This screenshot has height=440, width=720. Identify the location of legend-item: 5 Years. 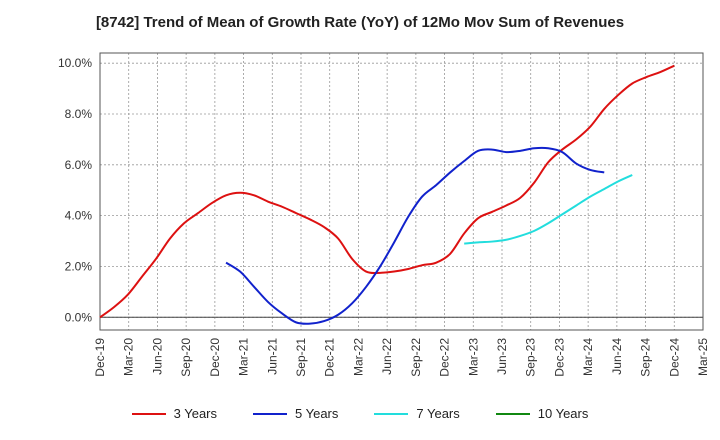
(295, 413).